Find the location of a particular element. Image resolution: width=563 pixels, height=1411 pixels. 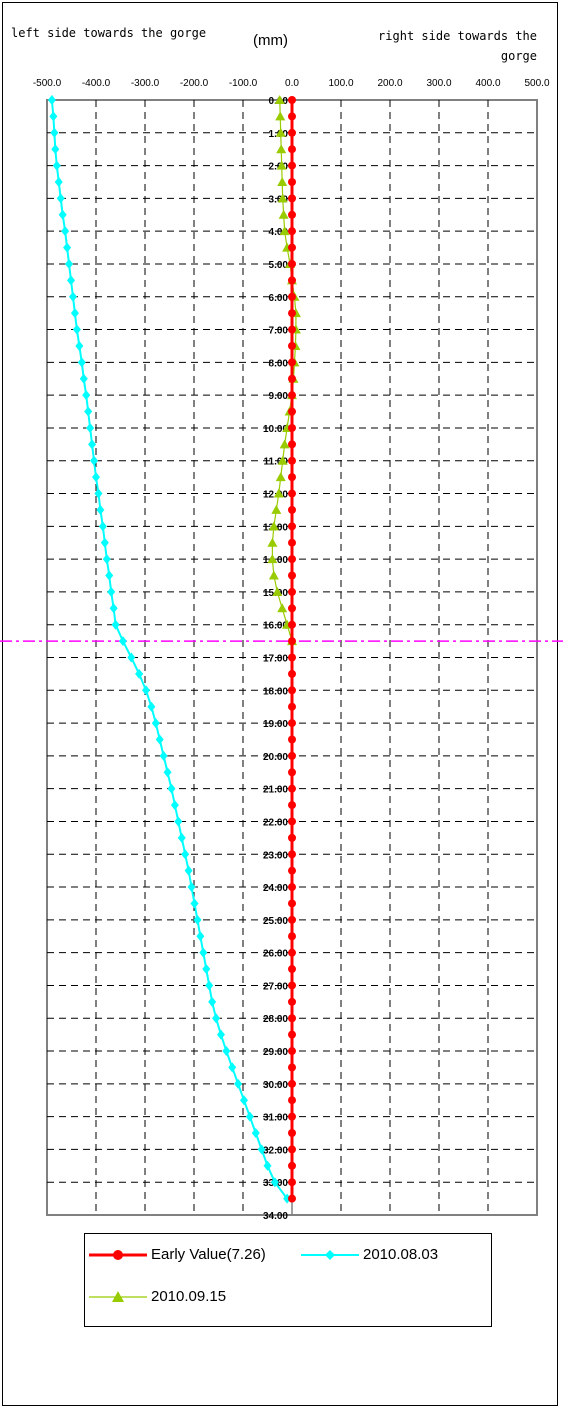

y-tick-label: 10.00 is located at coordinates (275, 429).